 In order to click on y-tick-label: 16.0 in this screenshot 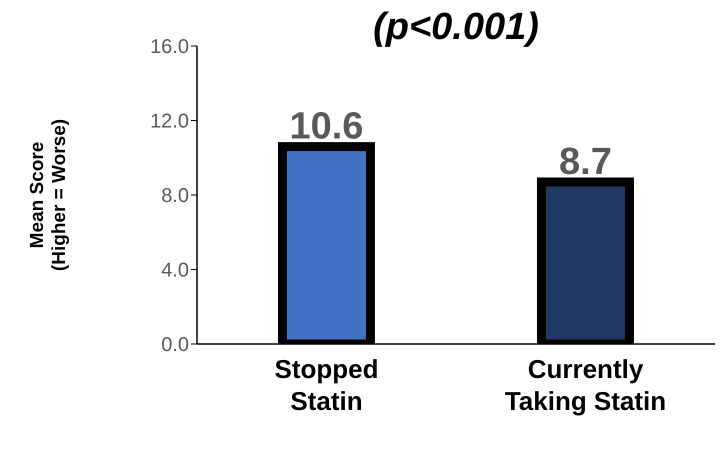, I will do `click(169, 47)`.